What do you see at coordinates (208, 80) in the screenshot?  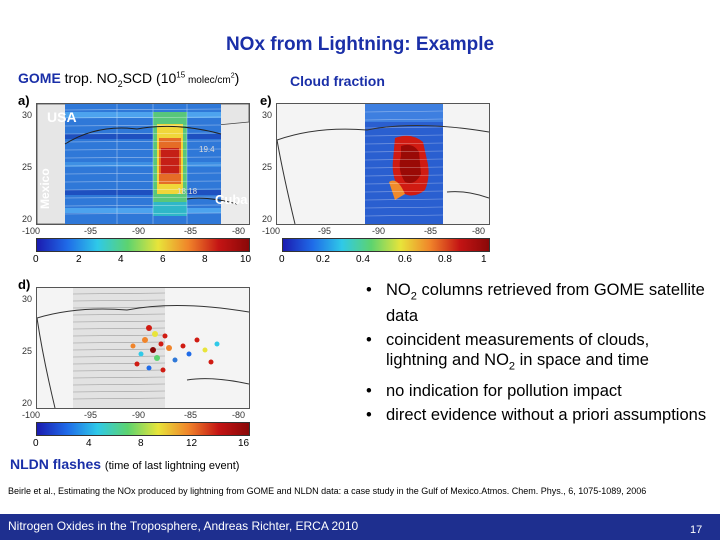 I see `gome-units: molec/cm` at bounding box center [208, 80].